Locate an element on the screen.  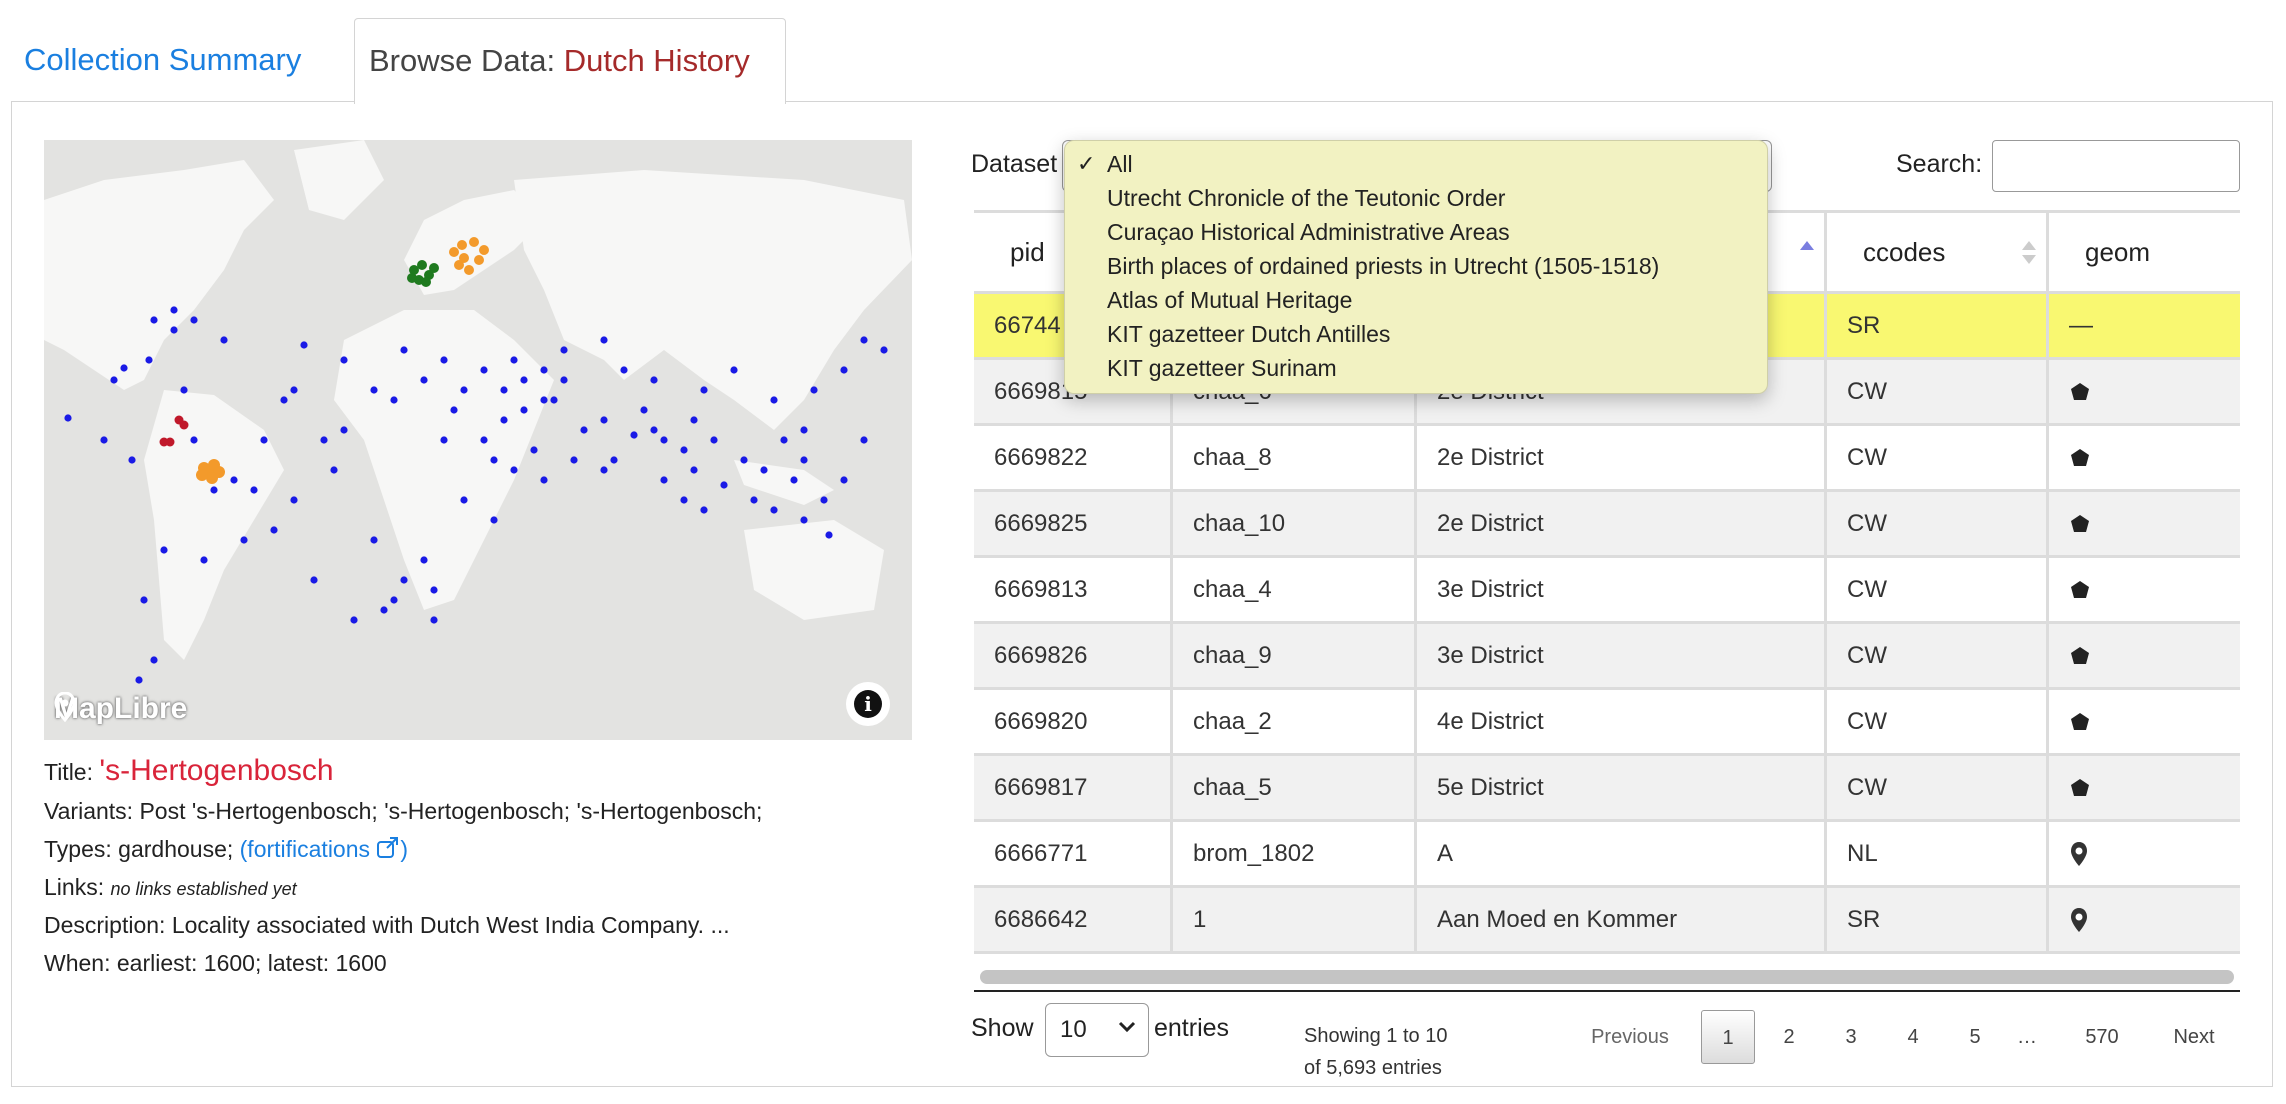
table-row: 6669813 chaa_4 3e District CW is located at coordinates (1607, 591).